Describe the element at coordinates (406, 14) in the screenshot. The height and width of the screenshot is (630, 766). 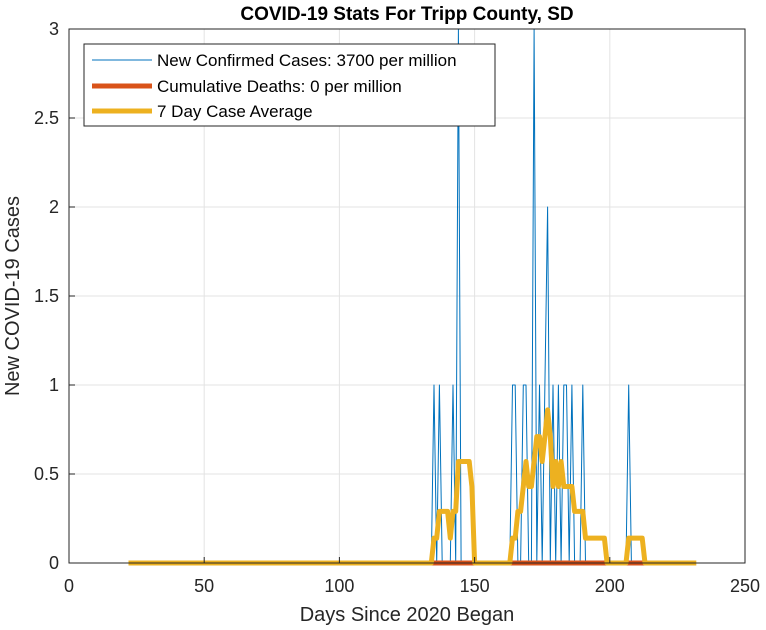
I see `chart-title: COVID-19 Stats For Tripp County, SD` at that location.